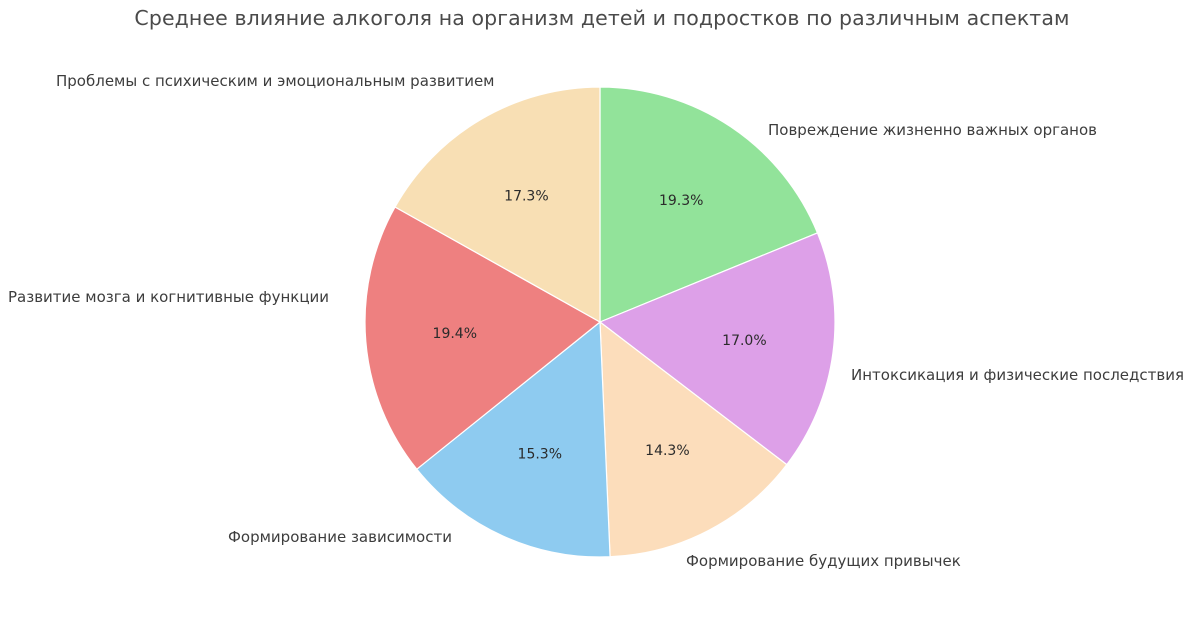 The image size is (1204, 622). I want to click on category-label-vital-organs: Повреждение жизненно важных органов, so click(932, 130).